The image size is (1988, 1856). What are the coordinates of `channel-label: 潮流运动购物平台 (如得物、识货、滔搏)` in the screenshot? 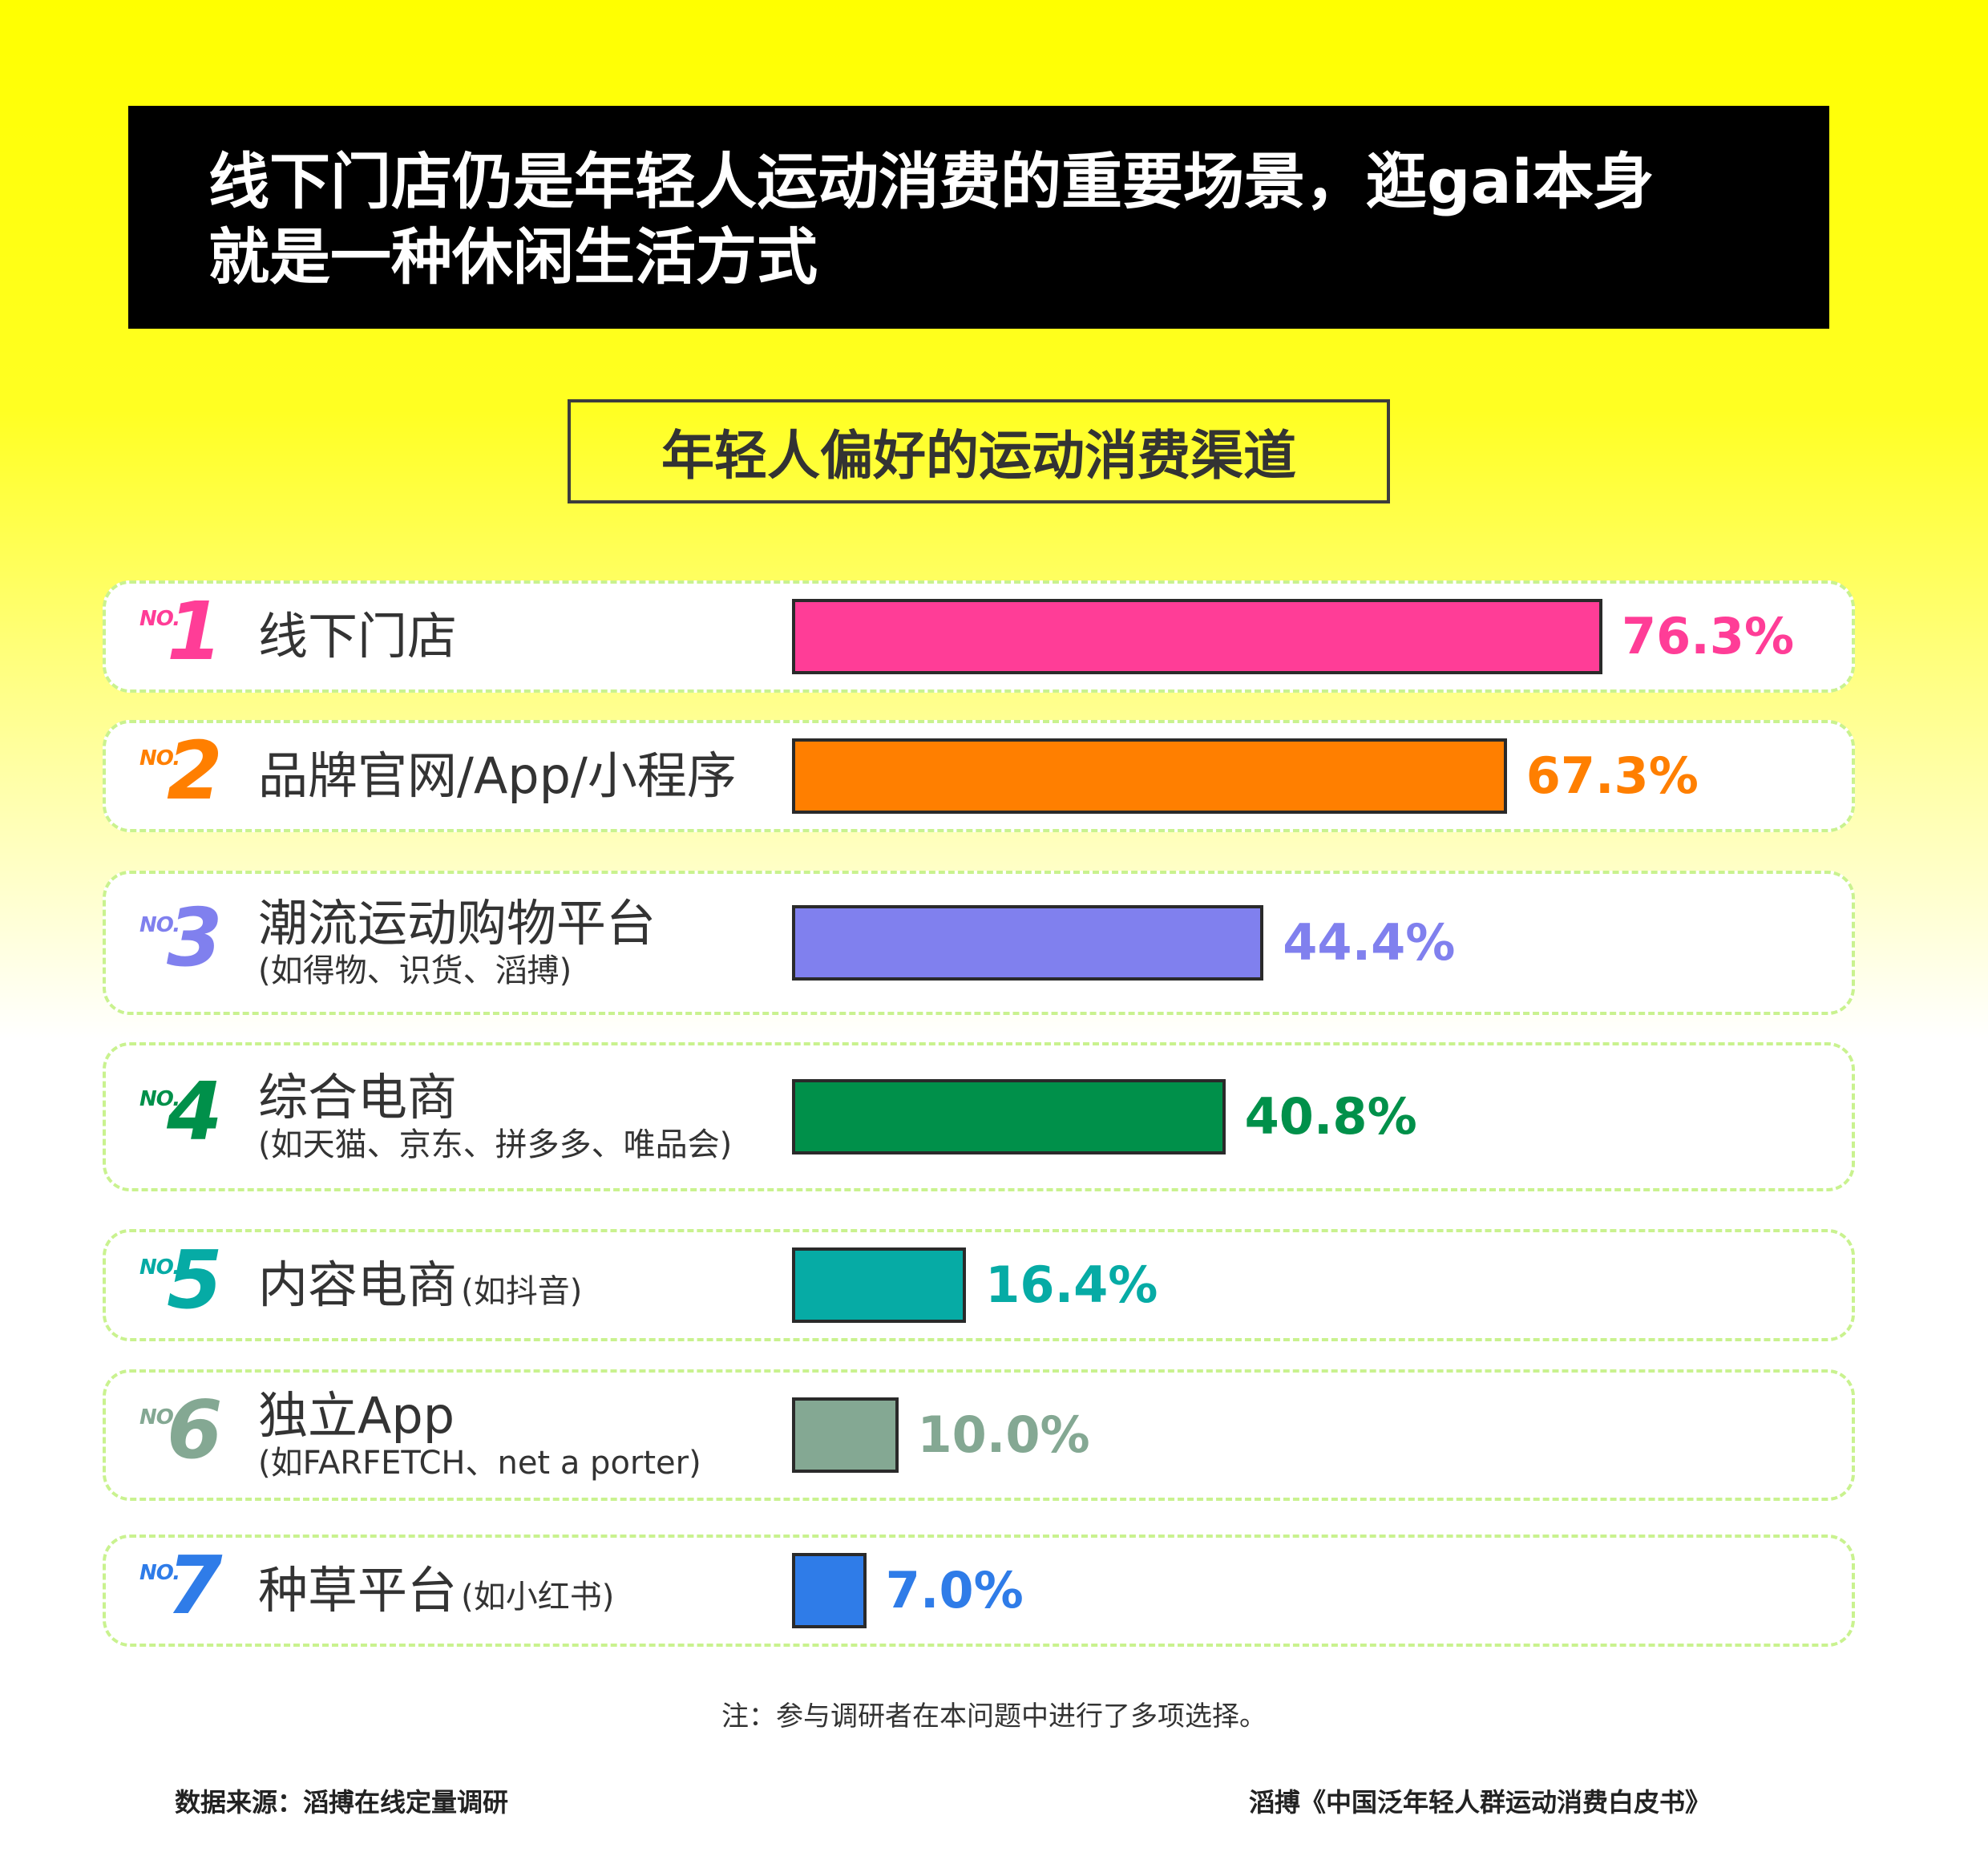 It's located at (457, 943).